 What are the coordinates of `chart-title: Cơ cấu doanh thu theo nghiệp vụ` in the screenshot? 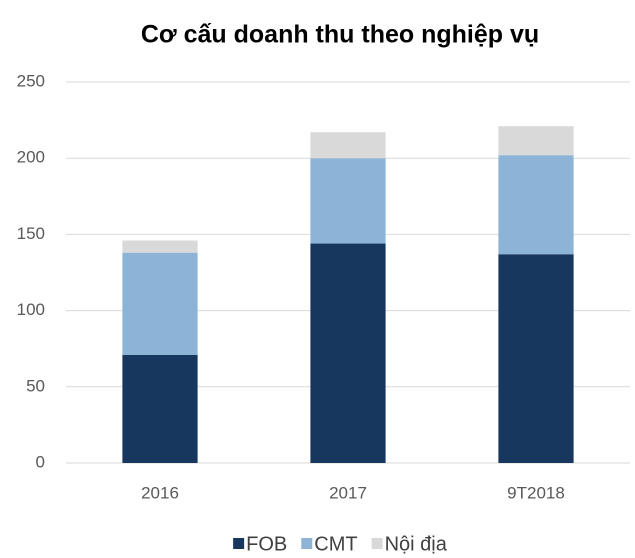 It's located at (340, 35).